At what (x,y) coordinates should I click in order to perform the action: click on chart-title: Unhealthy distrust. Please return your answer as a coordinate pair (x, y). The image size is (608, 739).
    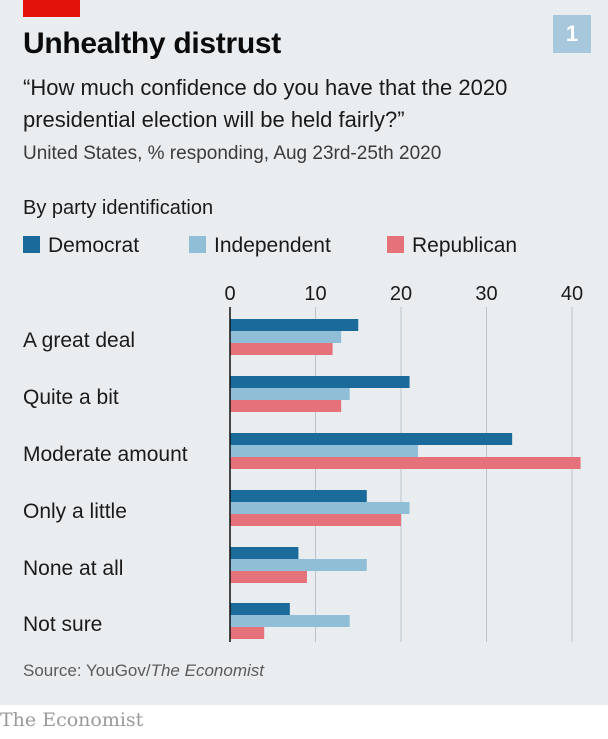
    Looking at the image, I should click on (152, 43).